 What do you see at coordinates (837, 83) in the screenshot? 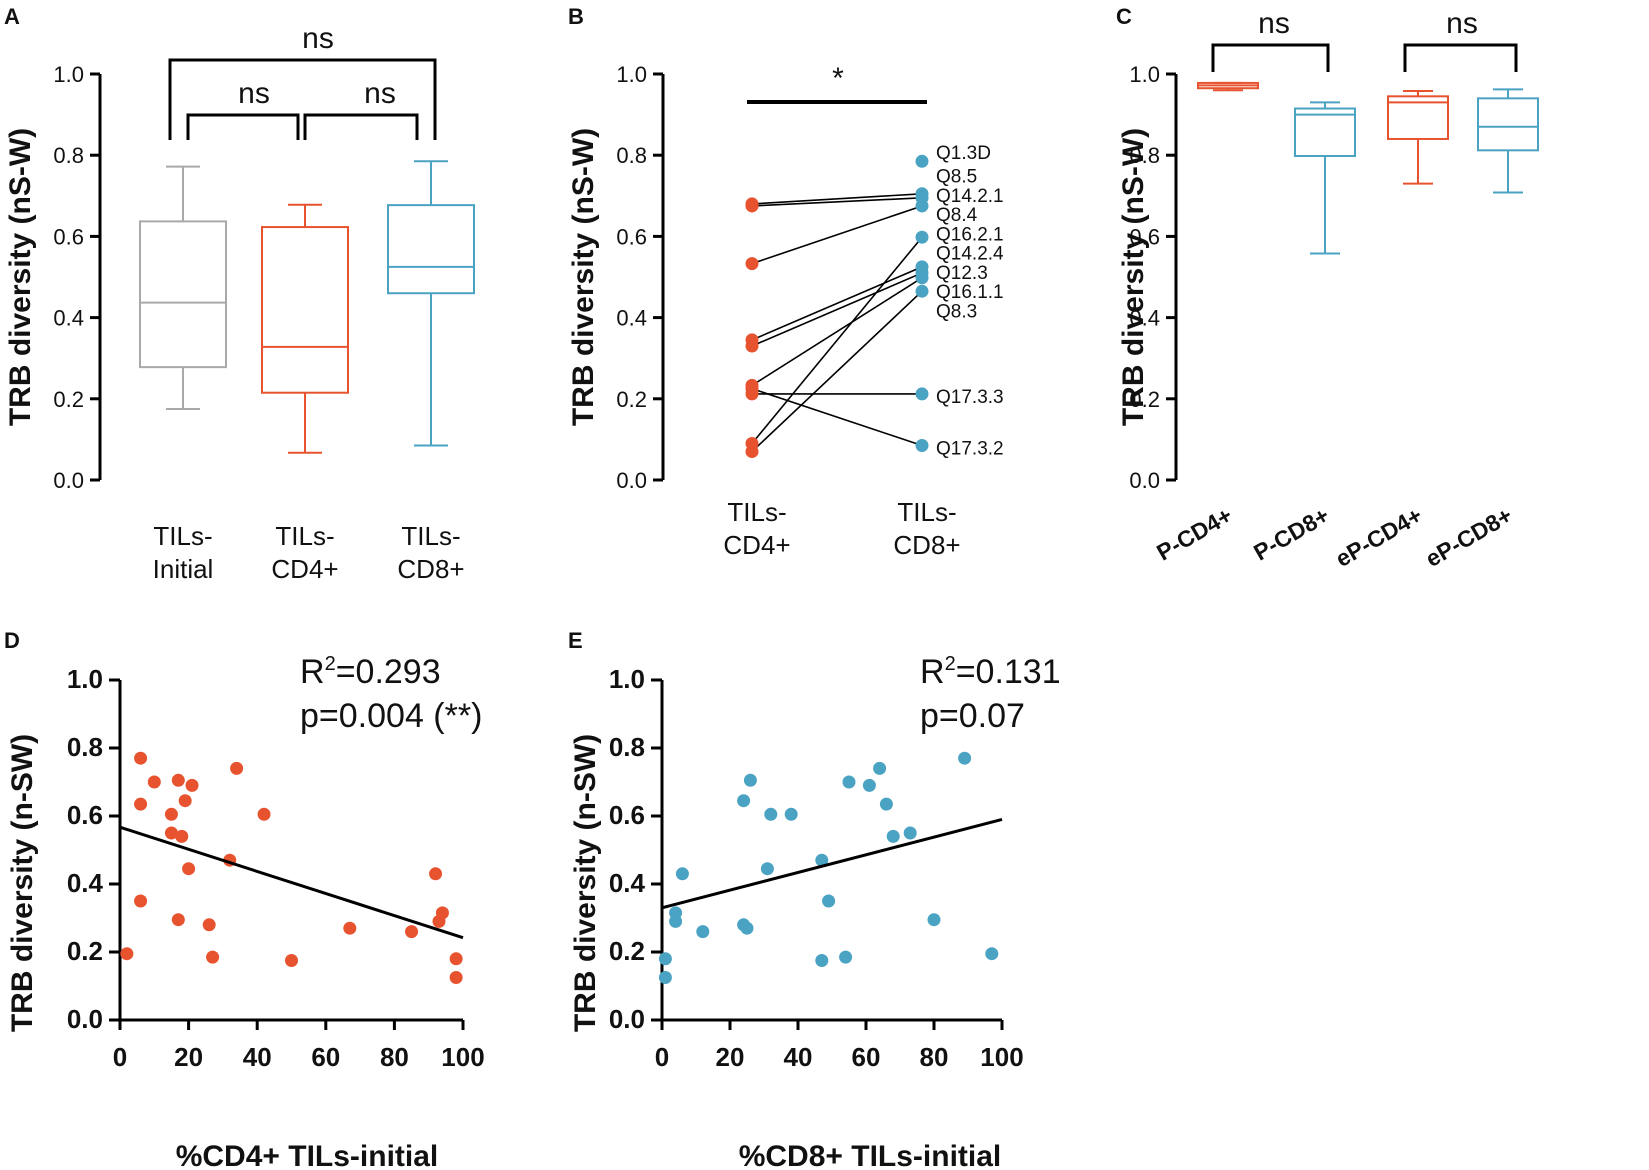
I see `panel-b-significance: *` at bounding box center [837, 83].